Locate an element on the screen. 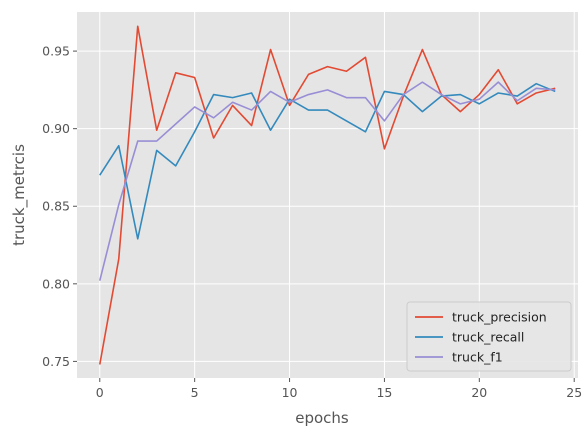 The image size is (585, 436). x-tick-label: 10 is located at coordinates (290, 392).